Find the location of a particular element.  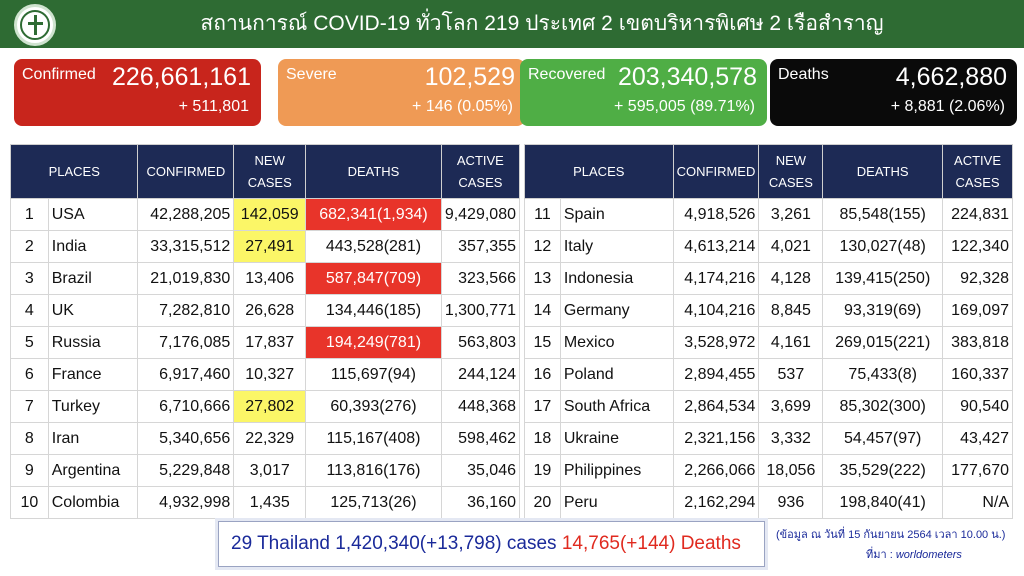

place-cell: Turkey is located at coordinates (93, 406).